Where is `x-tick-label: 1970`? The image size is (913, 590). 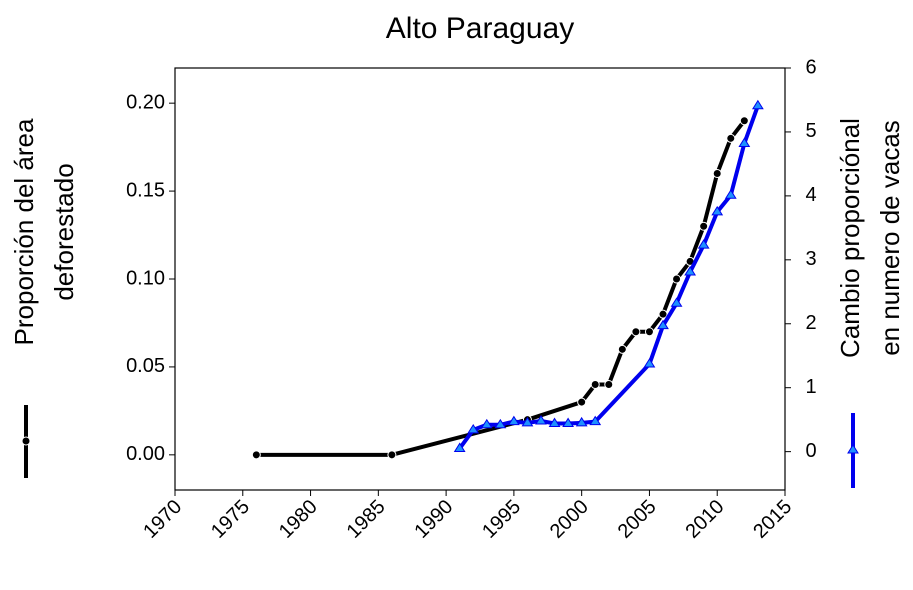
x-tick-label: 1970 is located at coordinates (162, 519).